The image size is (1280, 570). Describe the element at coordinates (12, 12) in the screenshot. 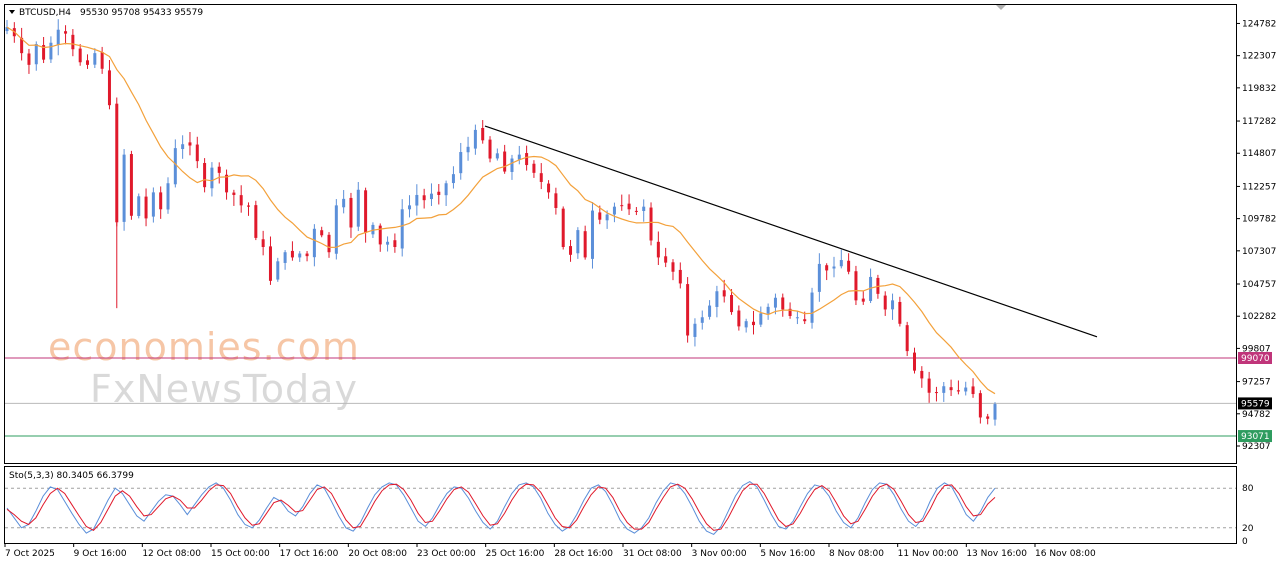

I see `triangle-down-icon` at that location.